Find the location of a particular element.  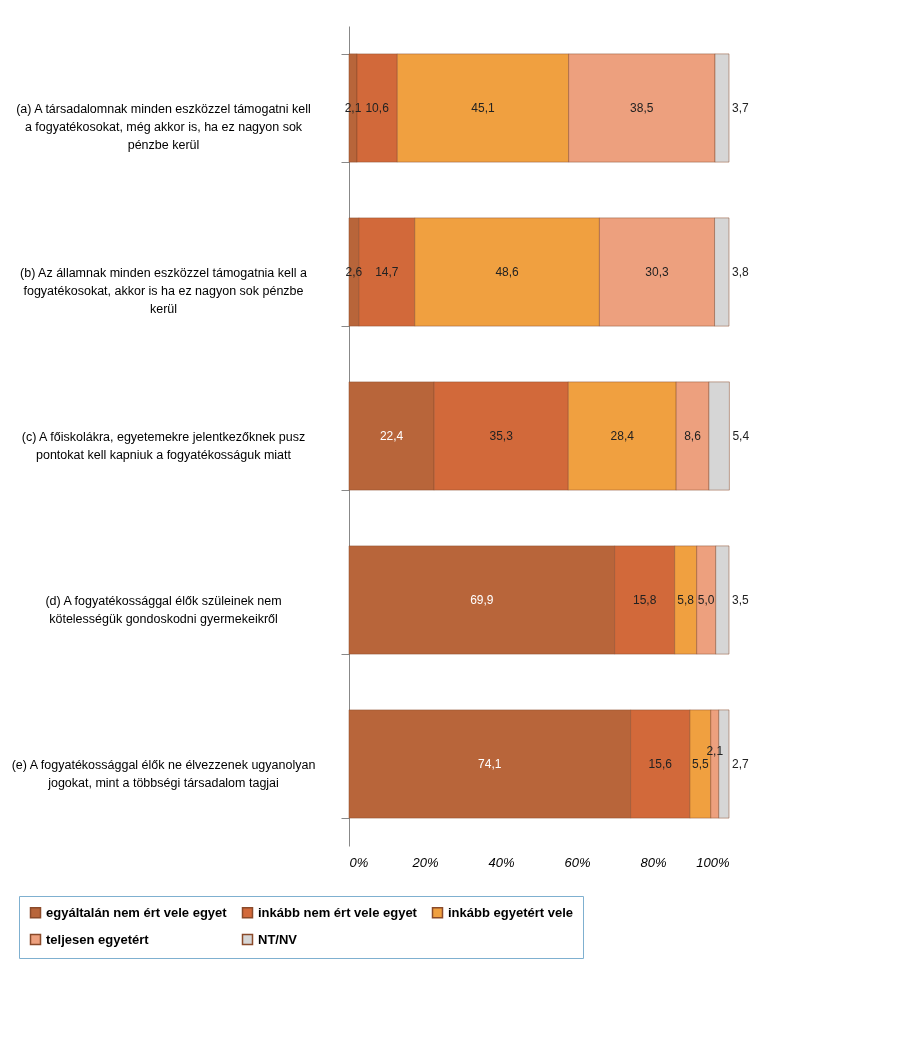

x-tick-label: 60% is located at coordinates (577, 862).